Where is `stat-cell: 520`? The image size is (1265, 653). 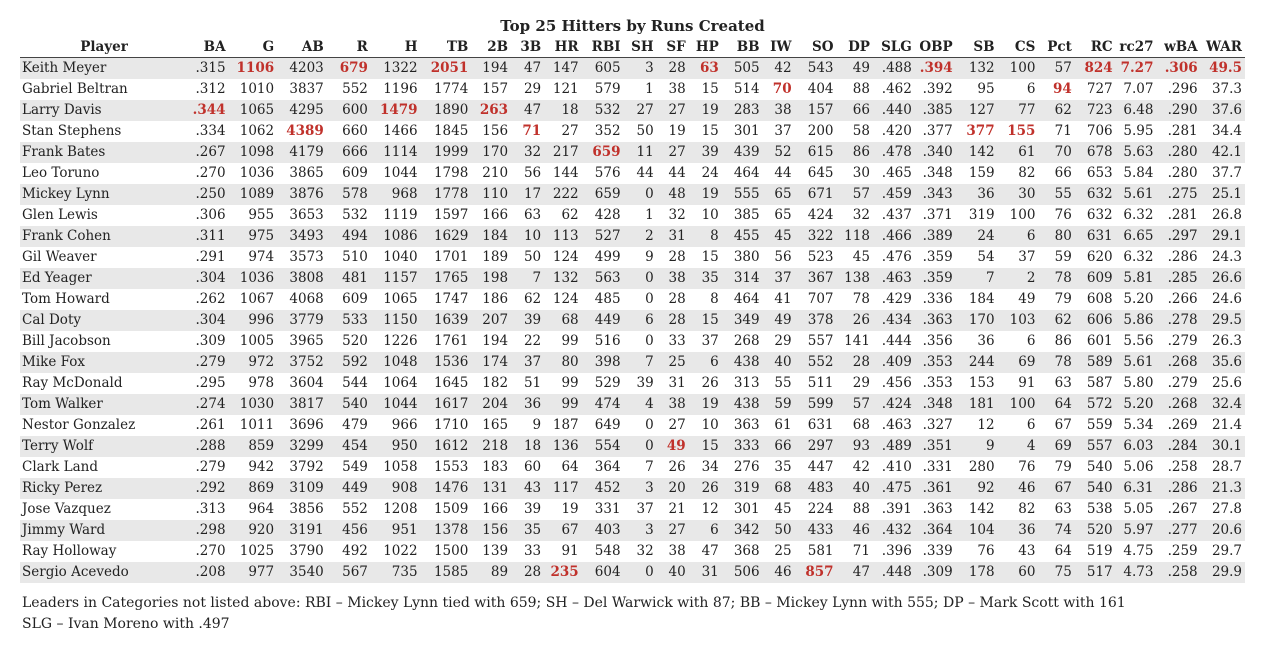
stat-cell: 520 is located at coordinates (1095, 530).